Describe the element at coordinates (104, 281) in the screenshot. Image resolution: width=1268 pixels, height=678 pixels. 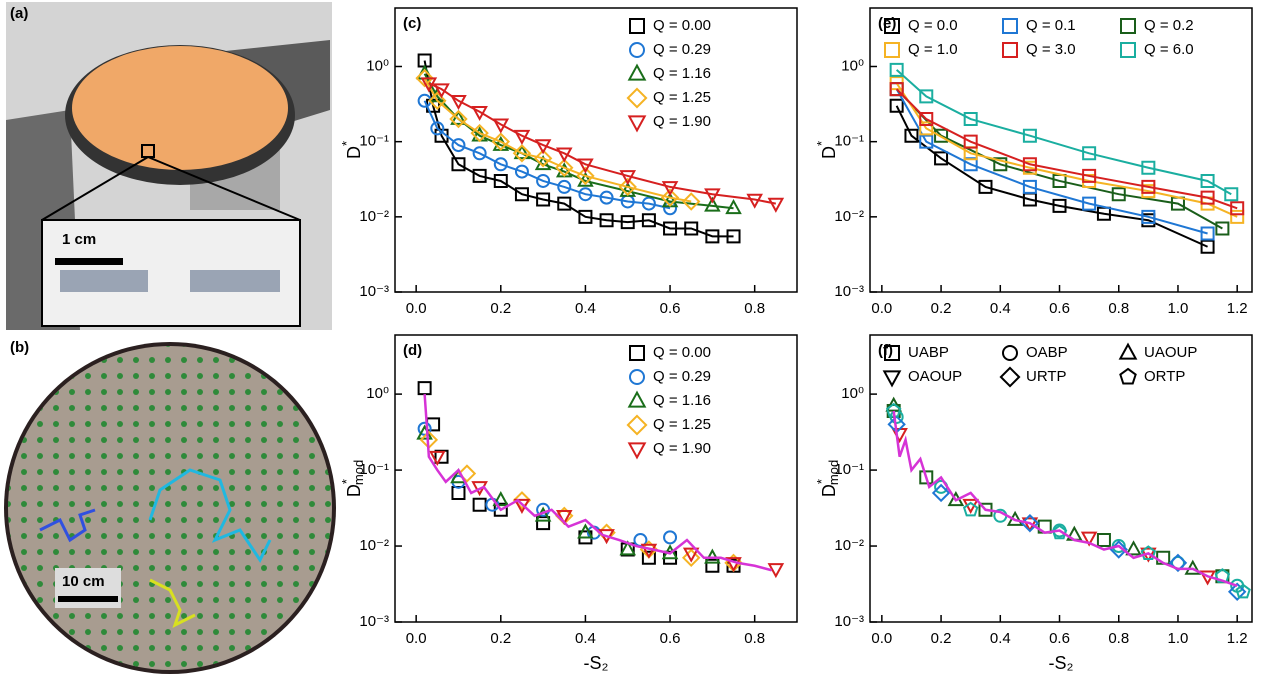
I see `particle` at that location.